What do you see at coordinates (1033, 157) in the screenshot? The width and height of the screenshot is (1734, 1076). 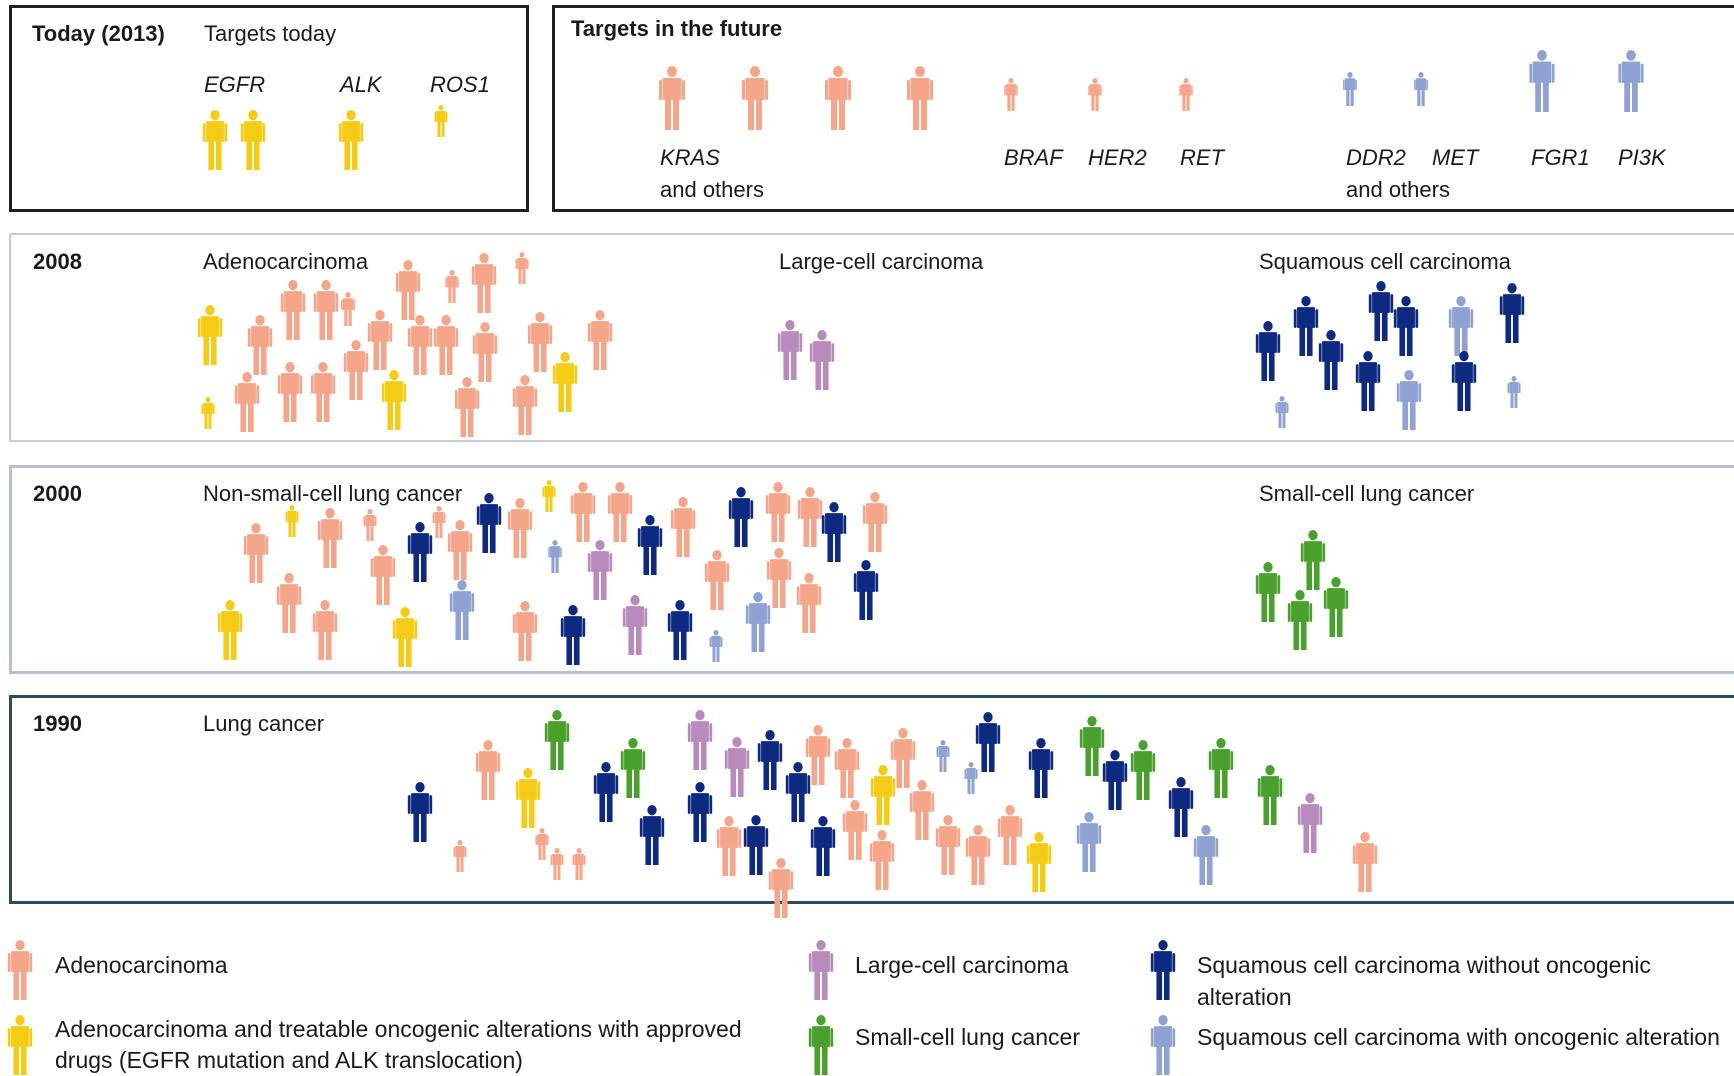 I see `target-braf-label: BRAF` at bounding box center [1033, 157].